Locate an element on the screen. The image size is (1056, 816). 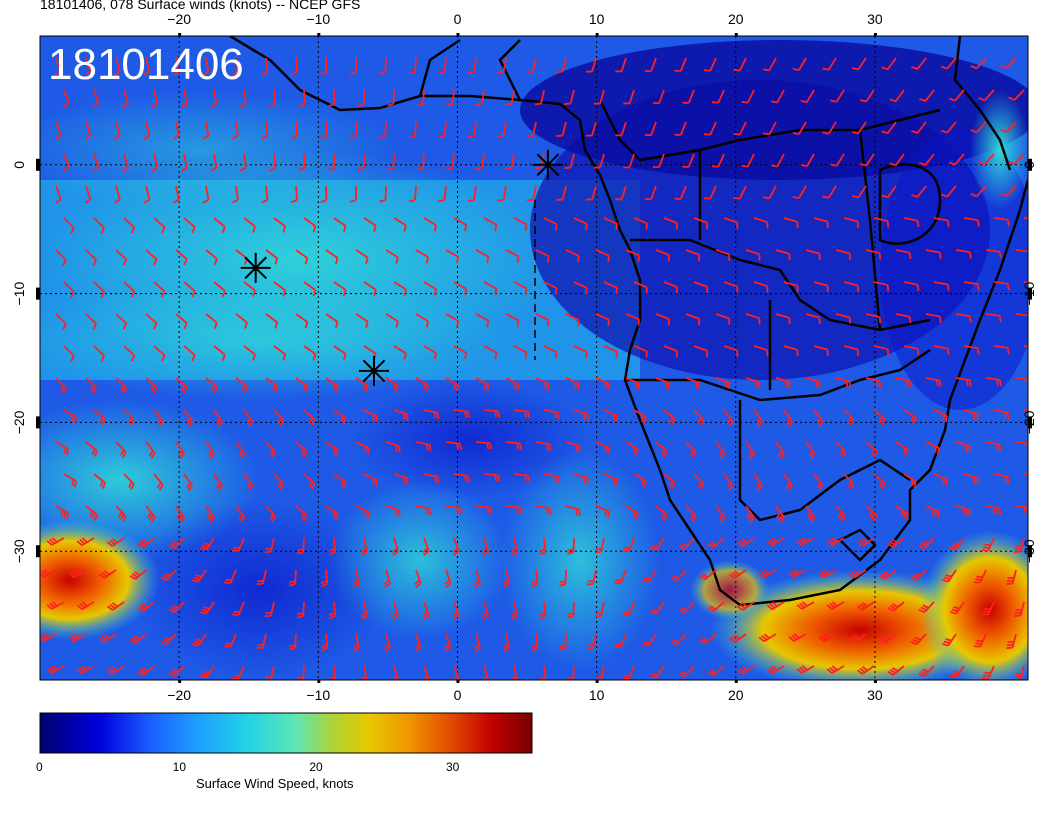
lon-tick-label-top: 30 is located at coordinates (875, 19).